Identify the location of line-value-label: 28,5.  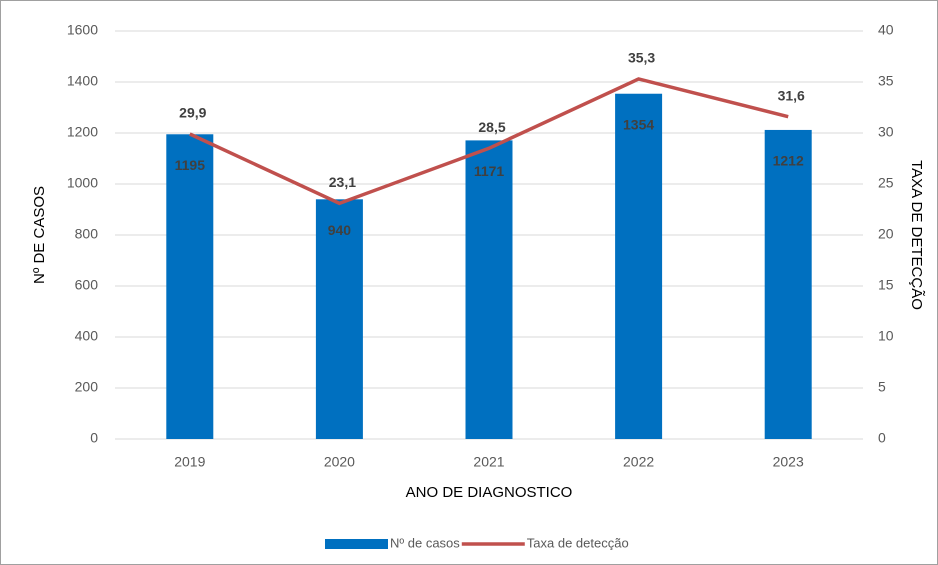
(491, 127).